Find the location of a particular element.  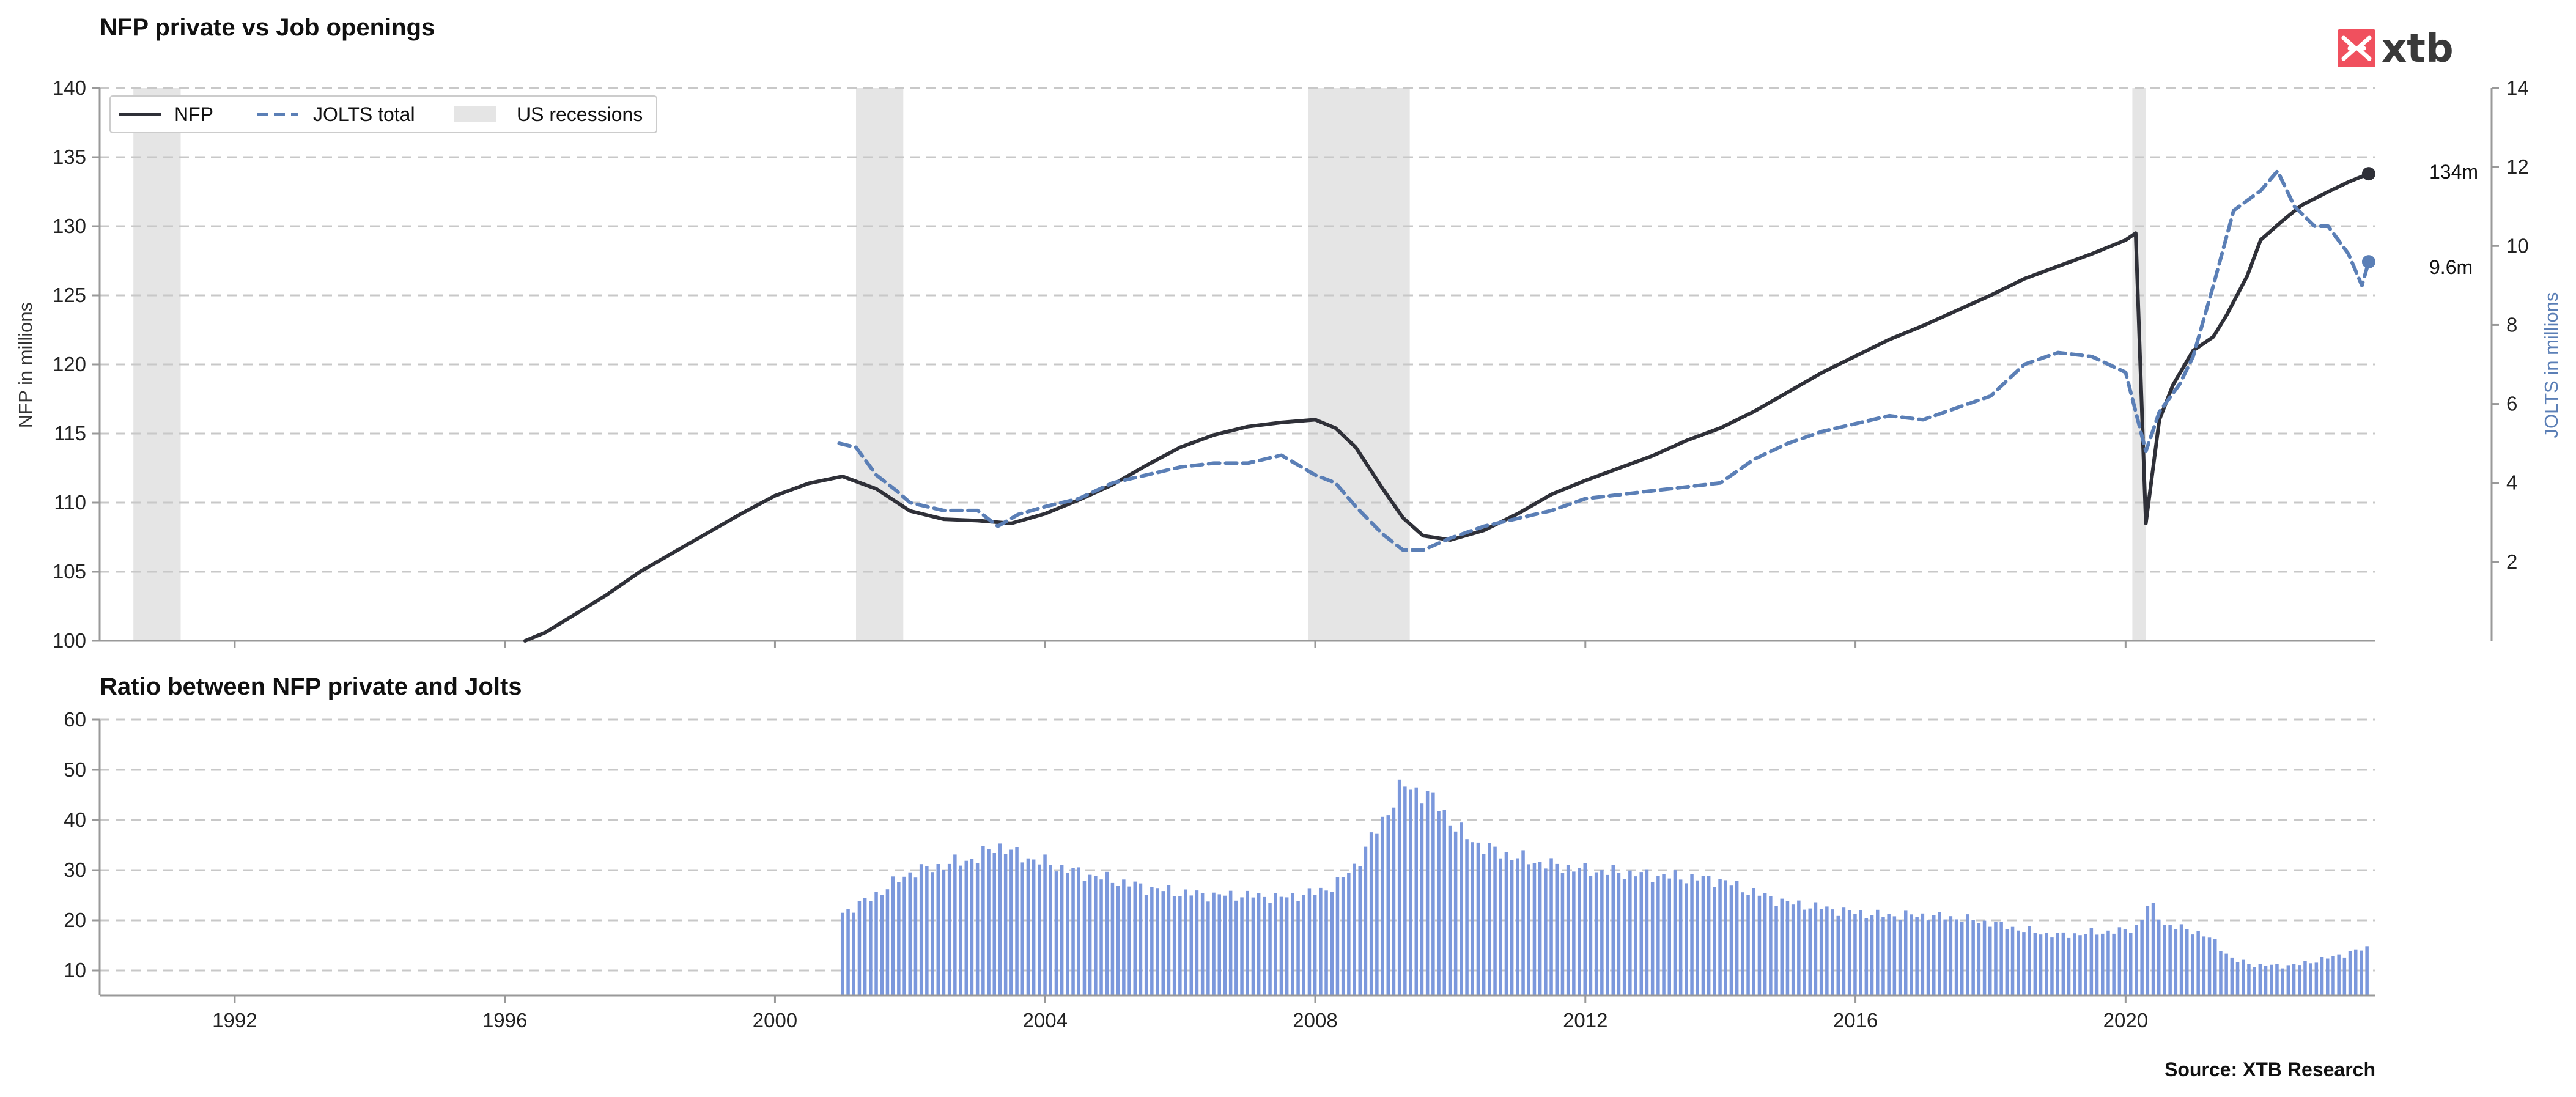

left-tick-label: 110 is located at coordinates (70, 502).